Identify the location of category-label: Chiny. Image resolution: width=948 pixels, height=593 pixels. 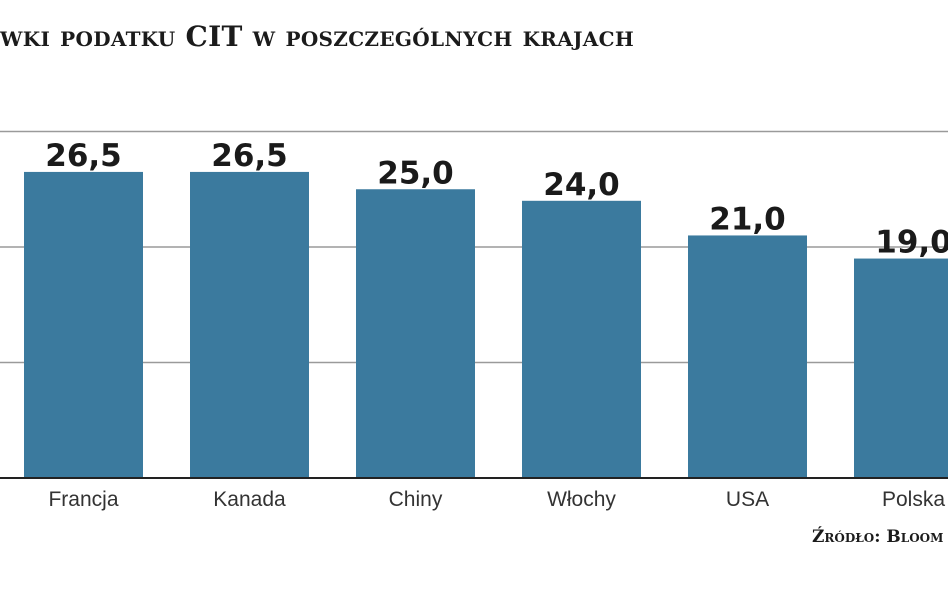
(416, 499).